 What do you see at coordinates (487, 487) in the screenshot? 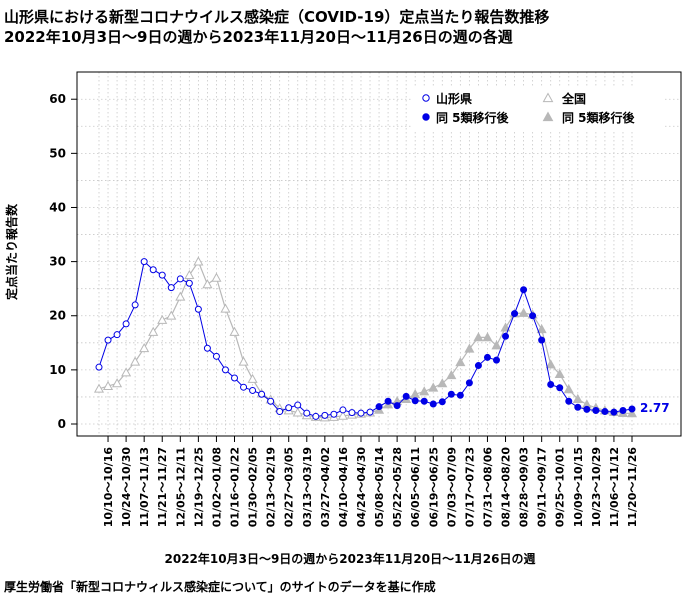
I see `x-tick-label: 07/31～08/06` at bounding box center [487, 487].